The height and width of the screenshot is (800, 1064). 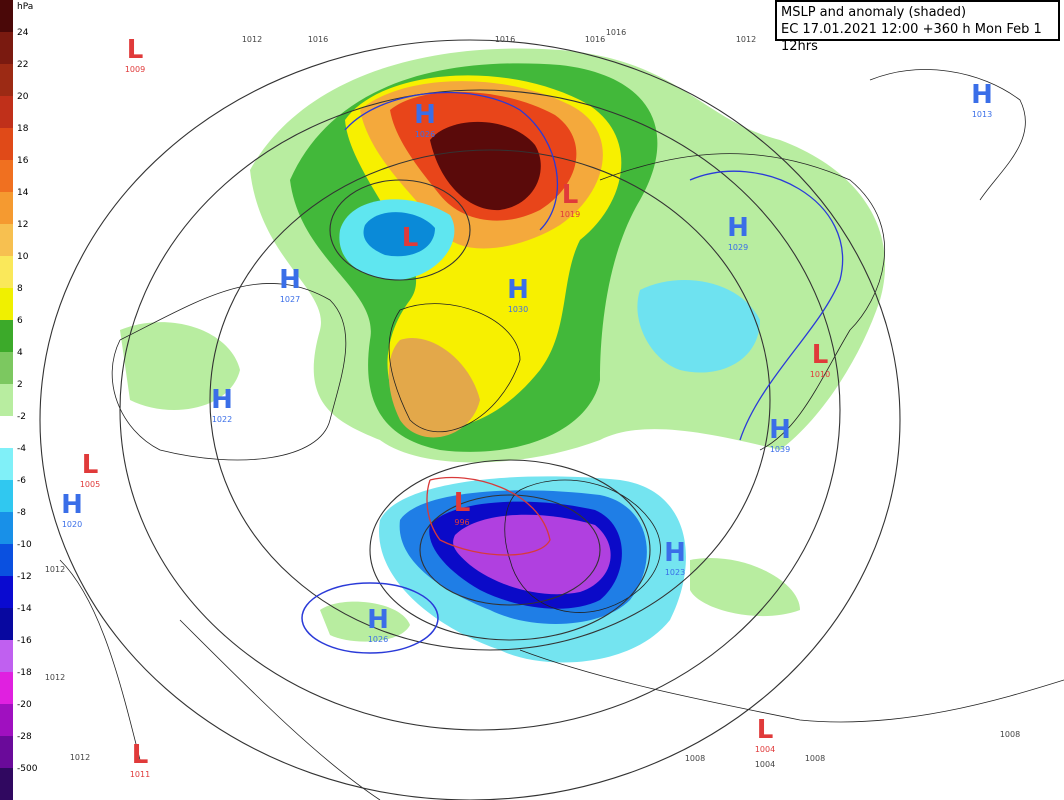 I want to click on isobar-blue, so click(x=451, y=161).